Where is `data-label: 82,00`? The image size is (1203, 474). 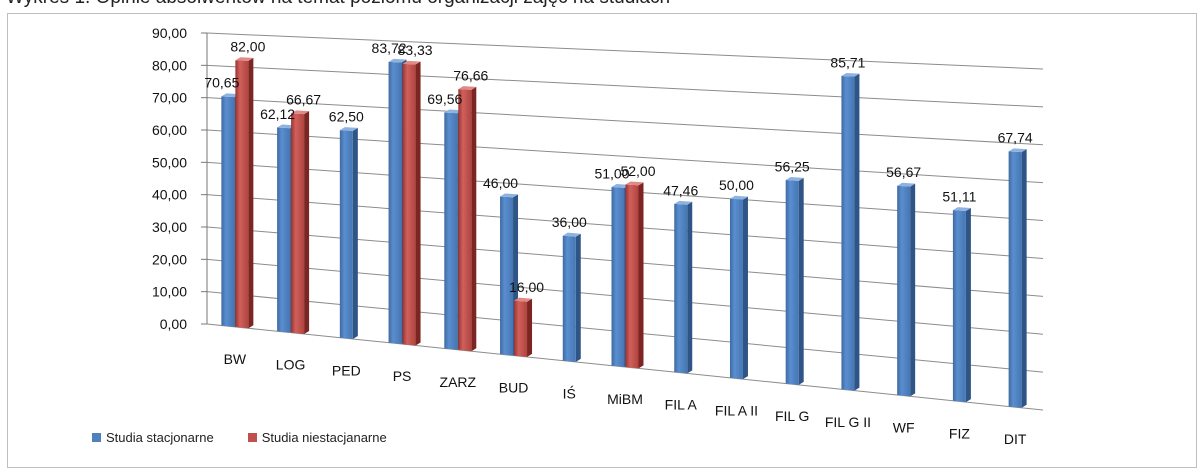 data-label: 82,00 is located at coordinates (247, 47).